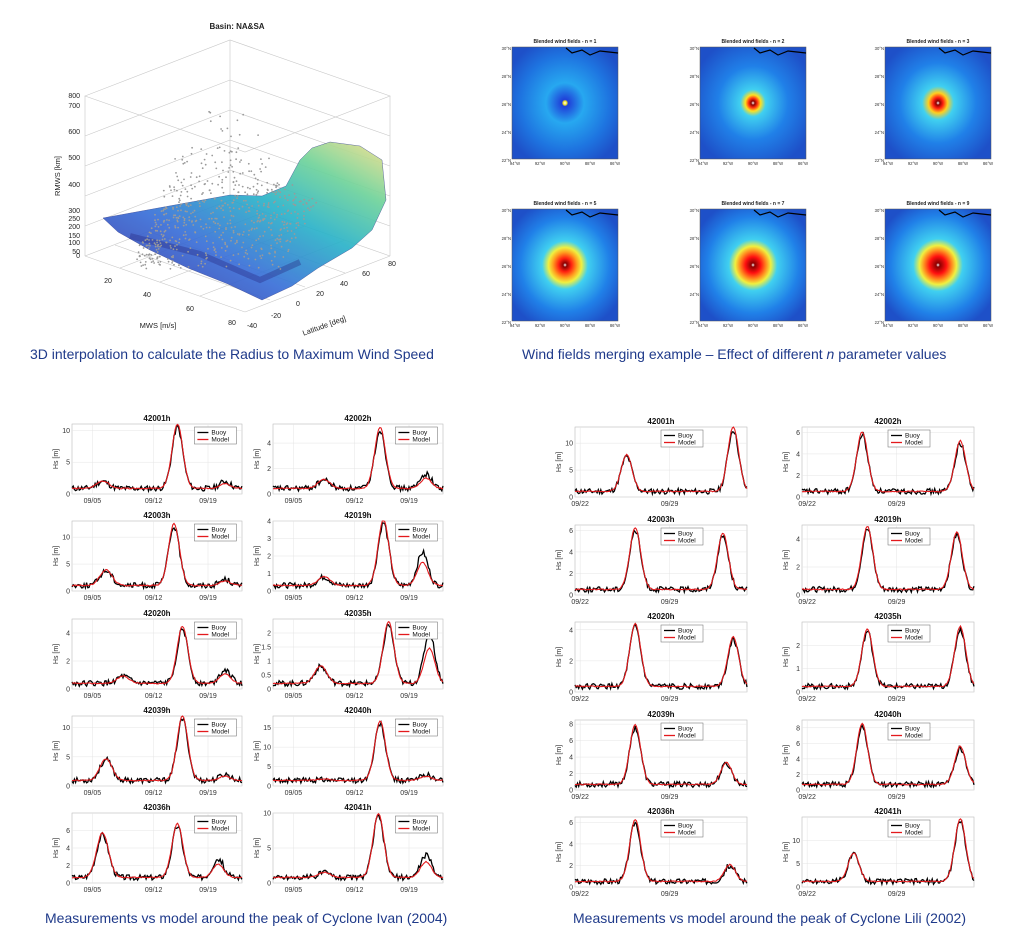 This screenshot has height=945, width=1024. Describe the element at coordinates (879, 76) in the screenshot. I see `wind-lat-label: 28°N` at that location.